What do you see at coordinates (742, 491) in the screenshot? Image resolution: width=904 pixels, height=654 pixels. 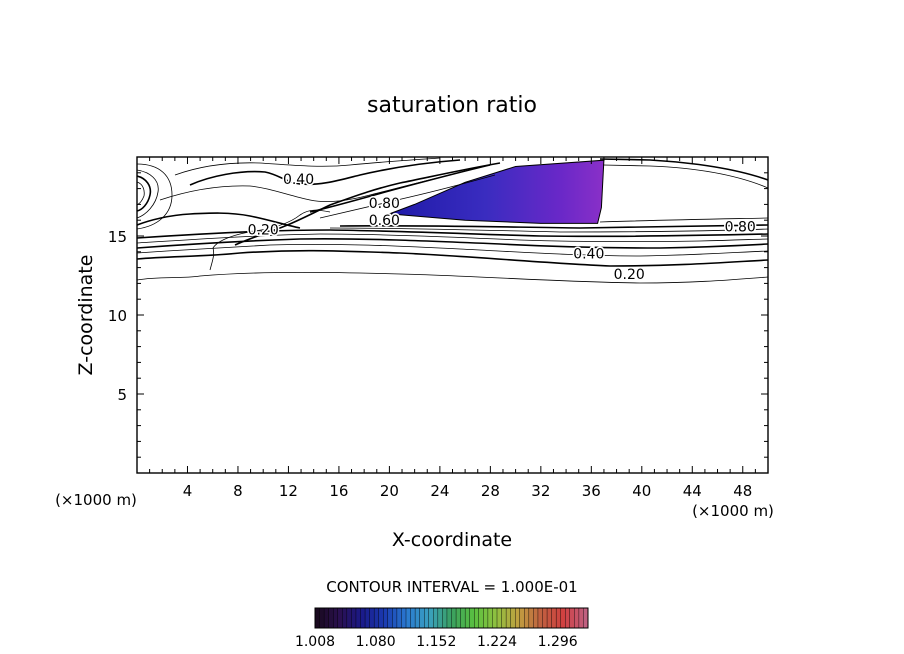 I see `x-tick-label: 48` at bounding box center [742, 491].